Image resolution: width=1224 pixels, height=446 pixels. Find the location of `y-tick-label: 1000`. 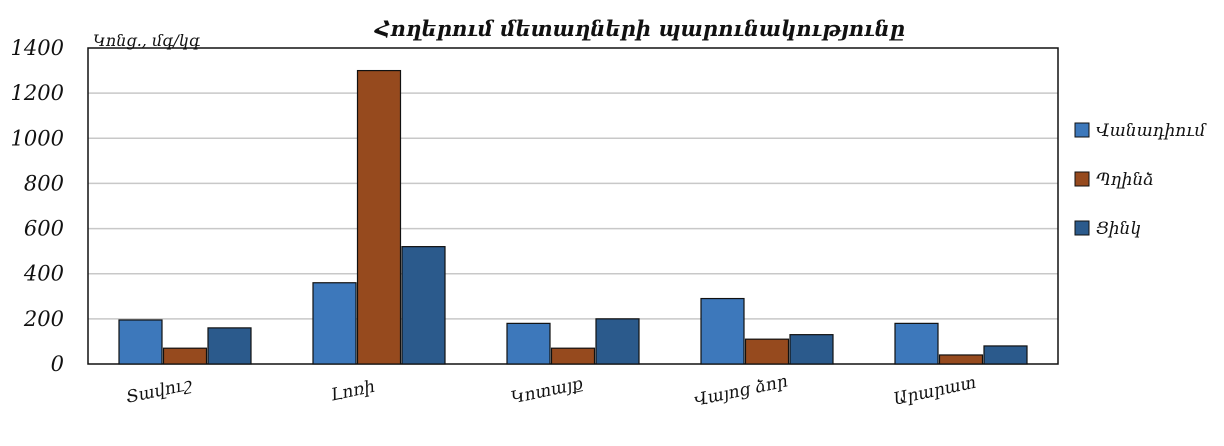

y-tick-label: 1000 is located at coordinates (37, 138).